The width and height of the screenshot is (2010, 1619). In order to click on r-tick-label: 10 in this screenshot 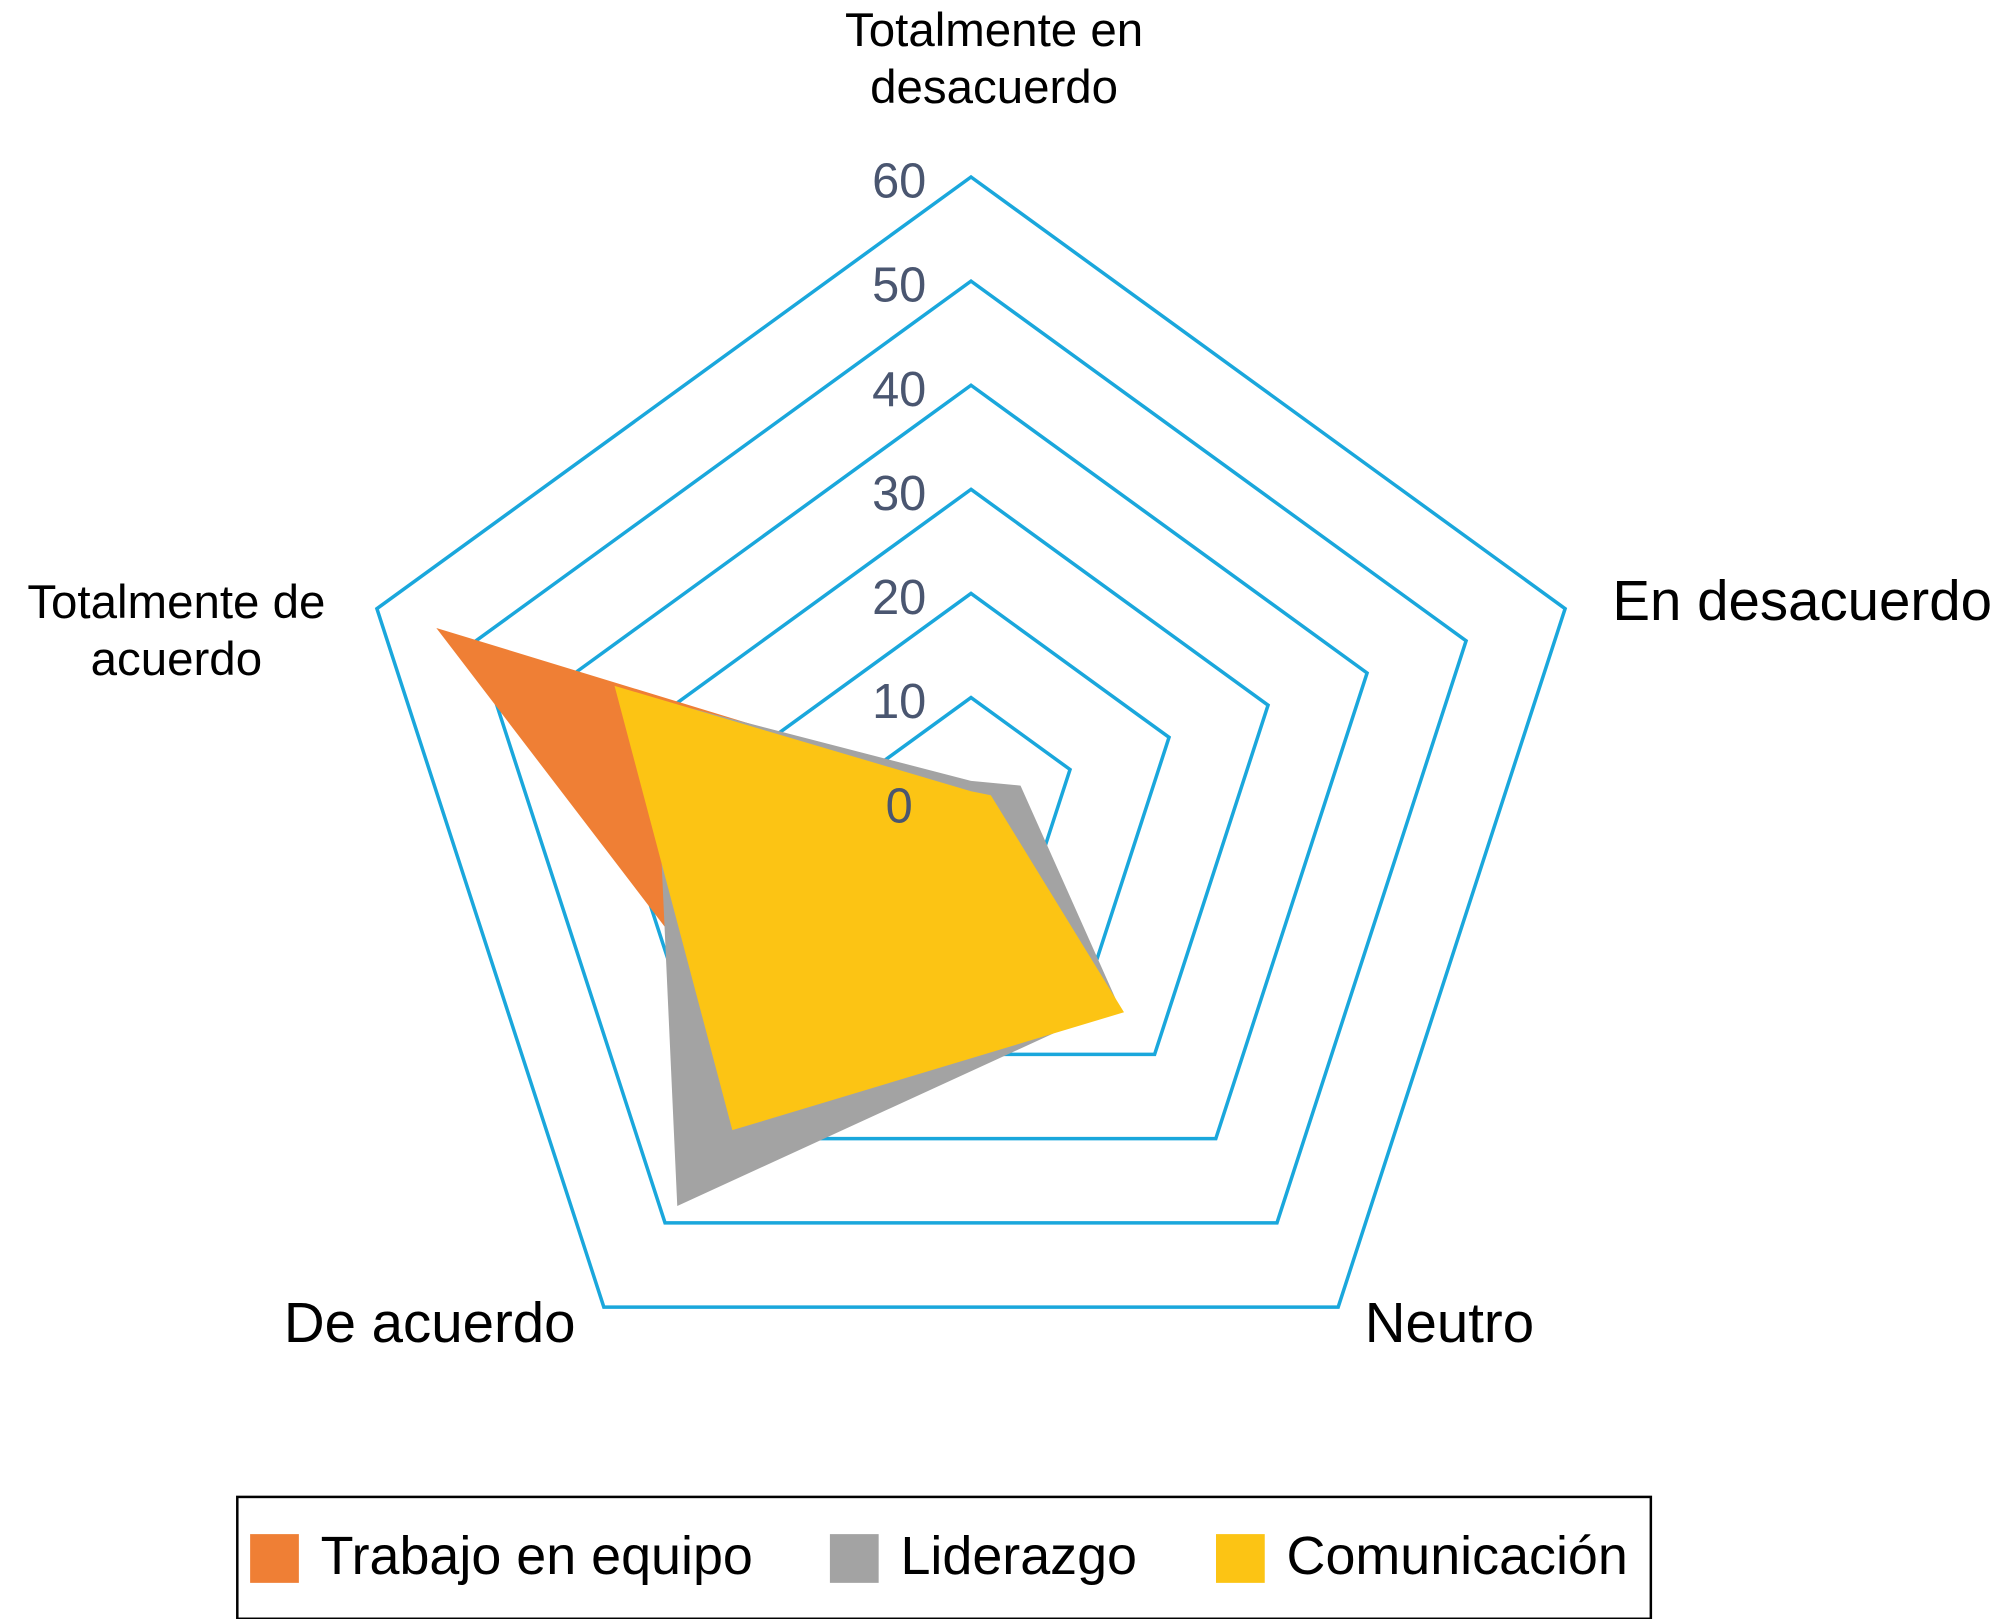, I will do `click(899, 702)`.